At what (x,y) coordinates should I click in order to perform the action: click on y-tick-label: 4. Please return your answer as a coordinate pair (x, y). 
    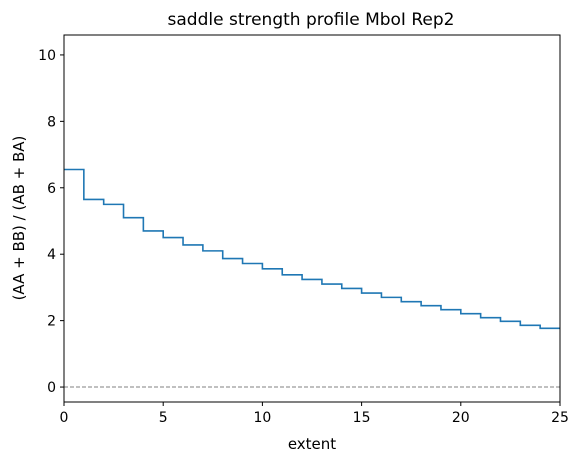
    Looking at the image, I should click on (51, 255).